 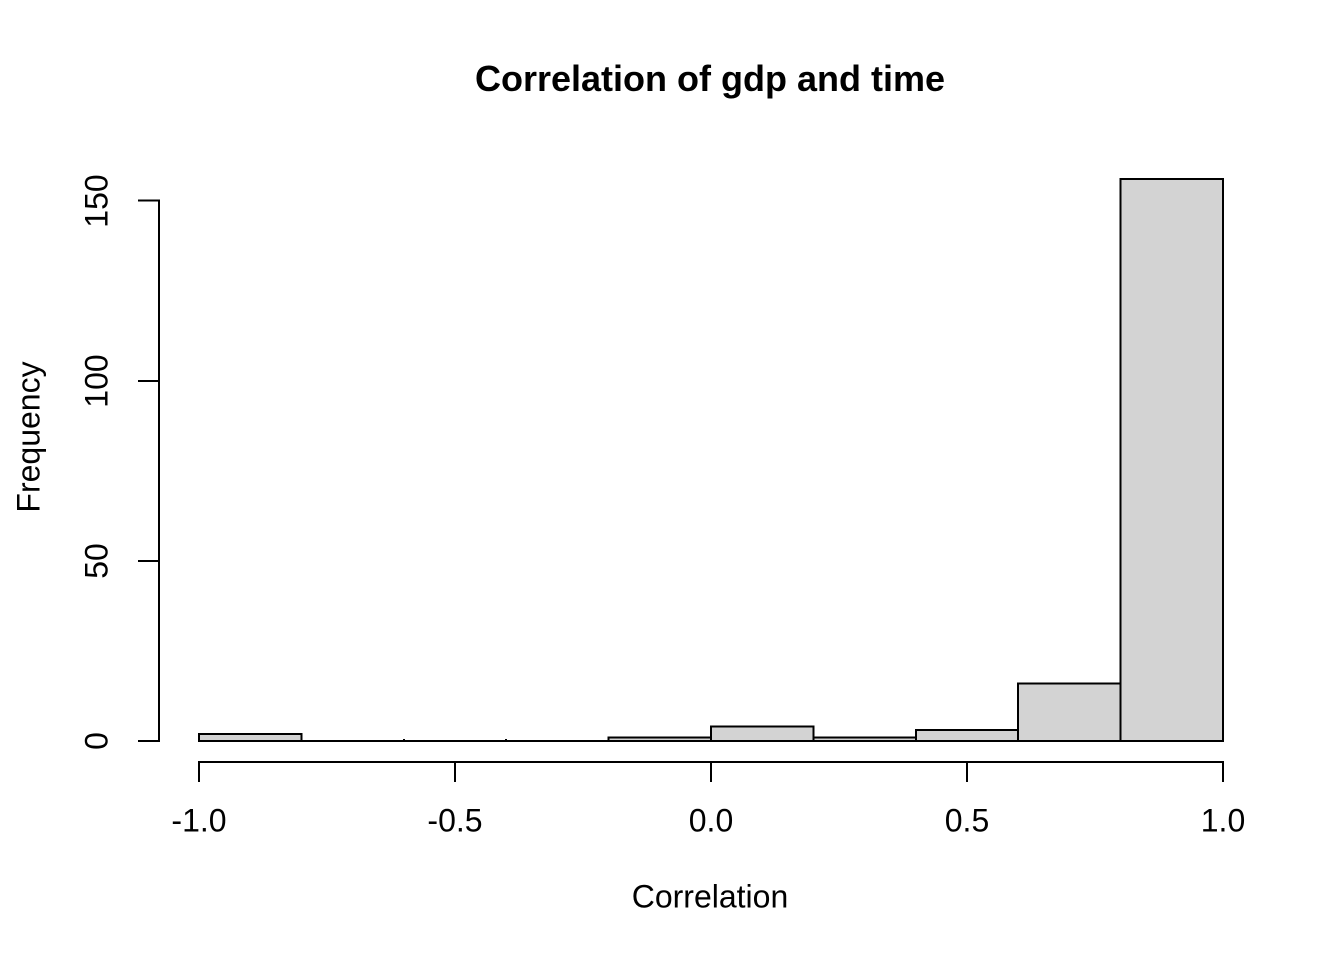 What do you see at coordinates (1223, 820) in the screenshot?
I see `x-tick-label: 1.0` at bounding box center [1223, 820].